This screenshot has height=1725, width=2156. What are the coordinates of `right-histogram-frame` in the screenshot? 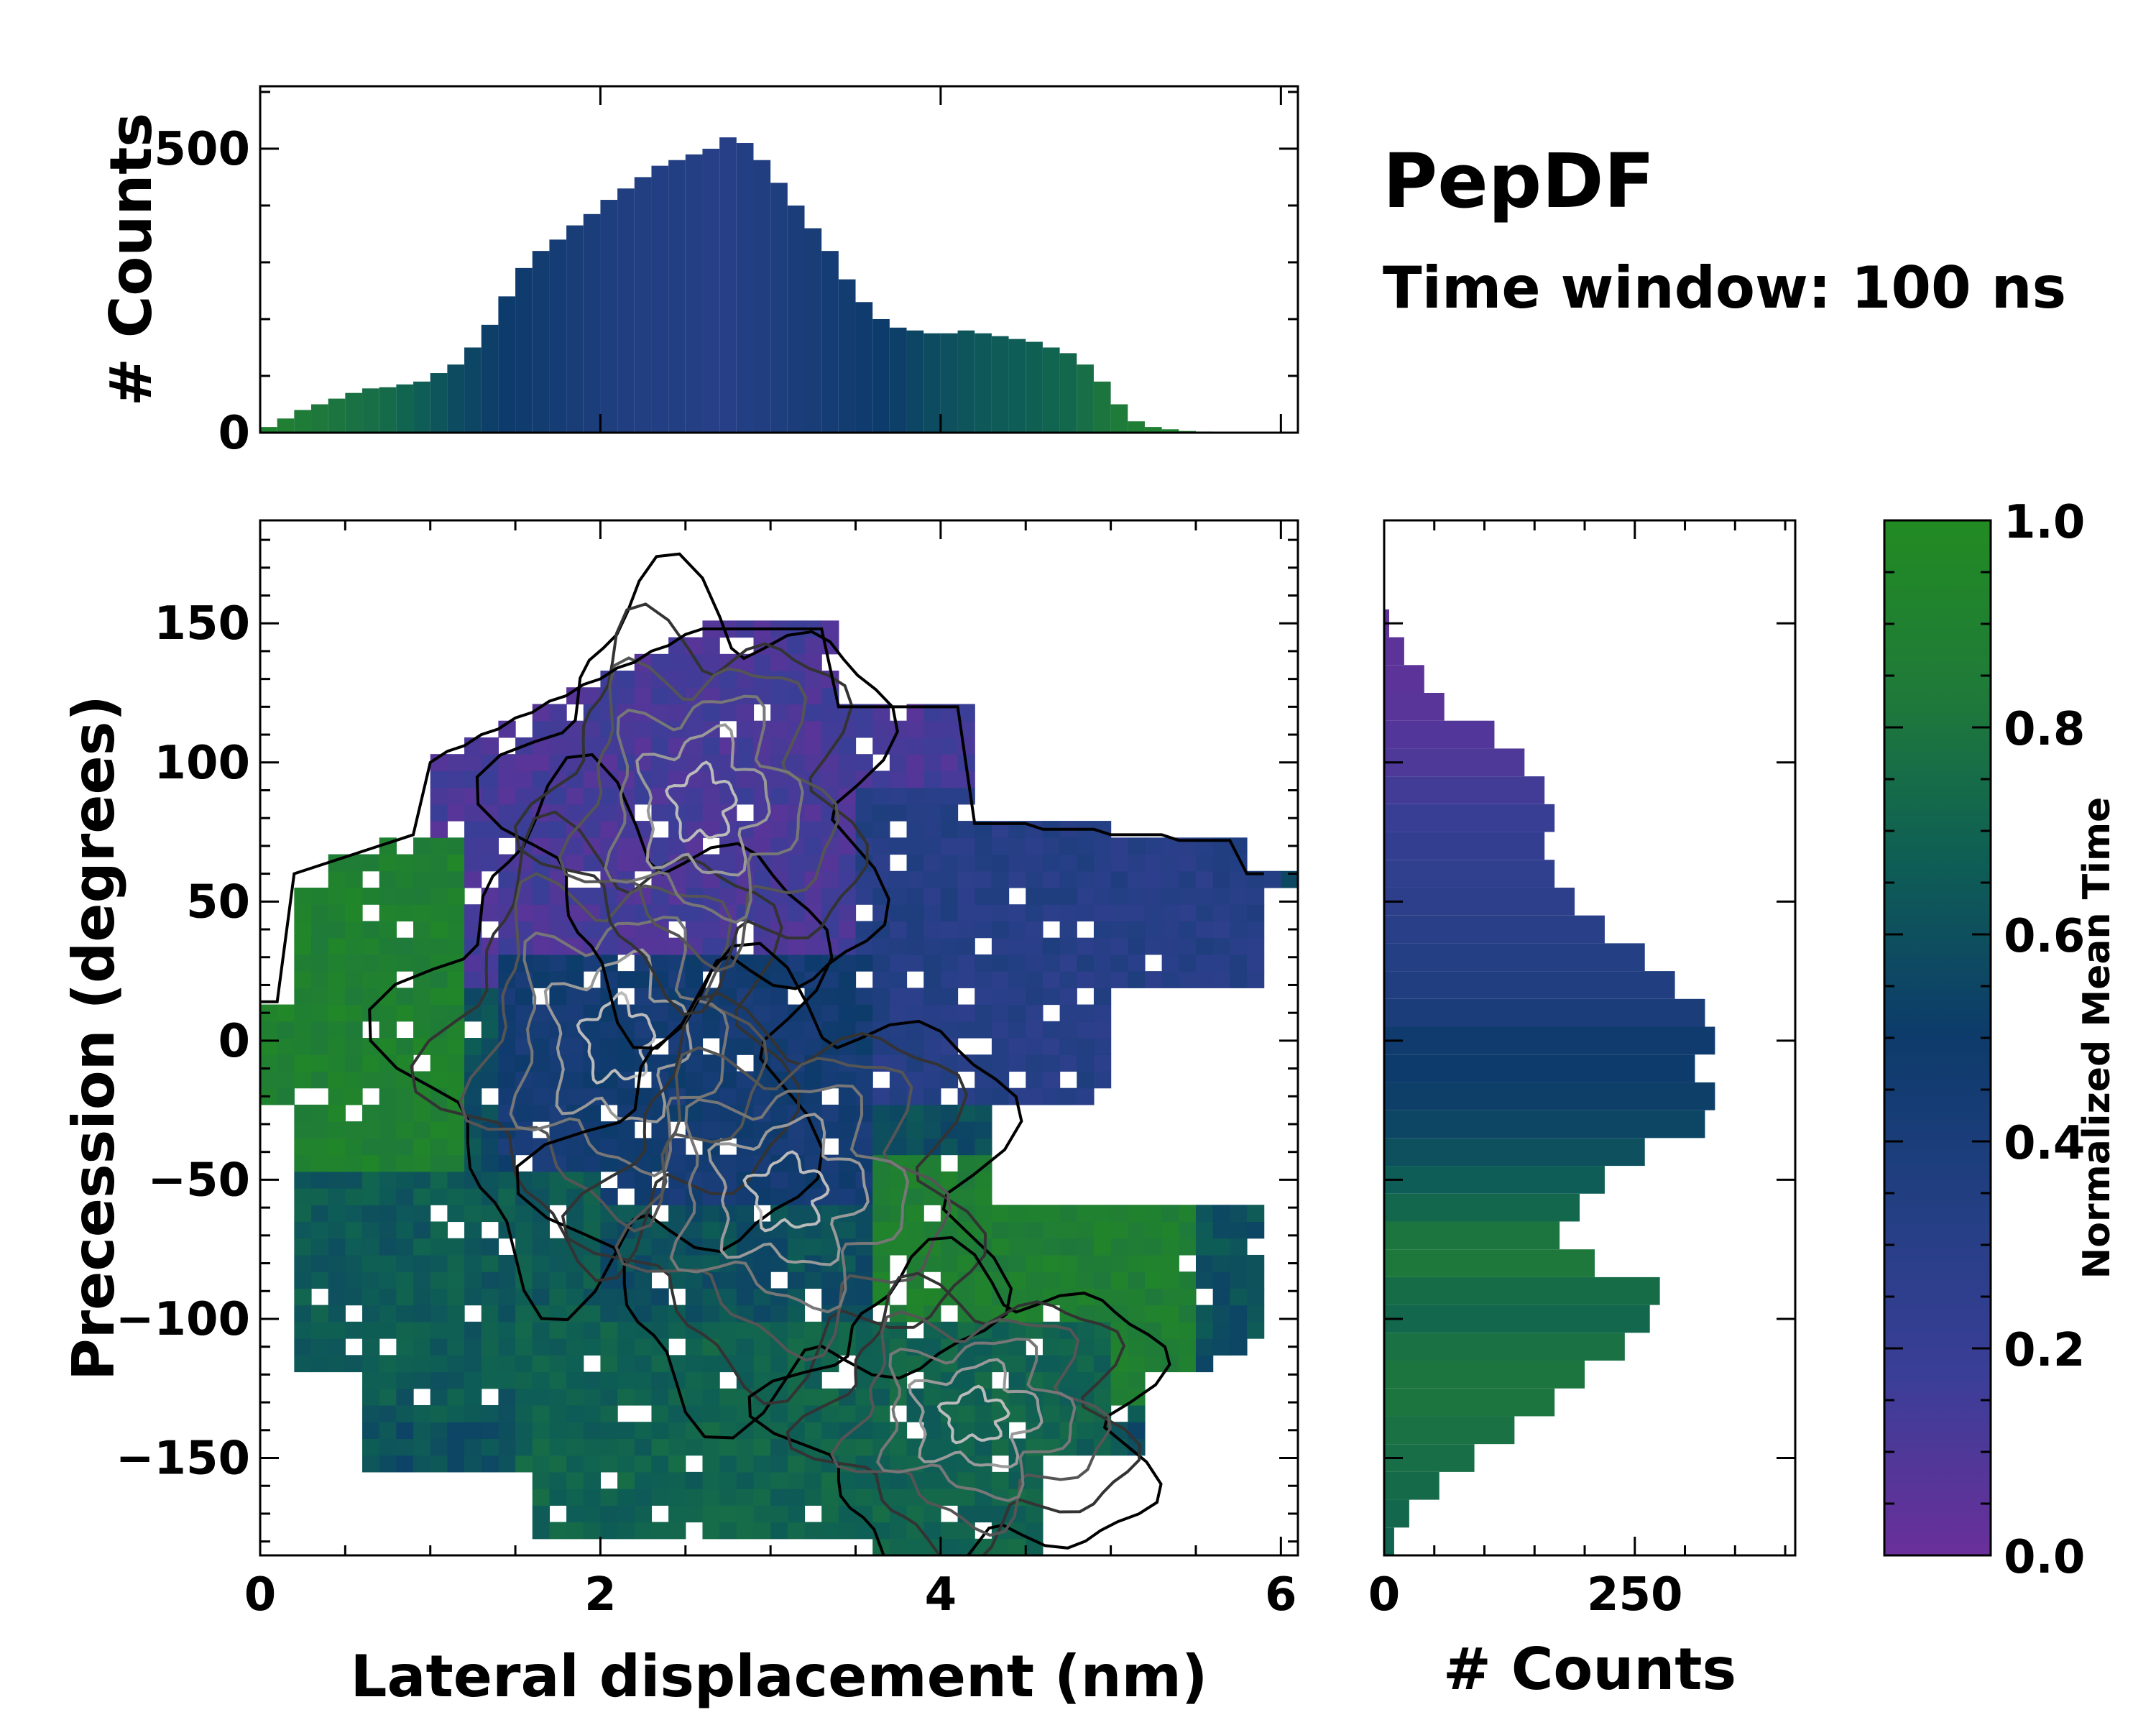 It's located at (1590, 1038).